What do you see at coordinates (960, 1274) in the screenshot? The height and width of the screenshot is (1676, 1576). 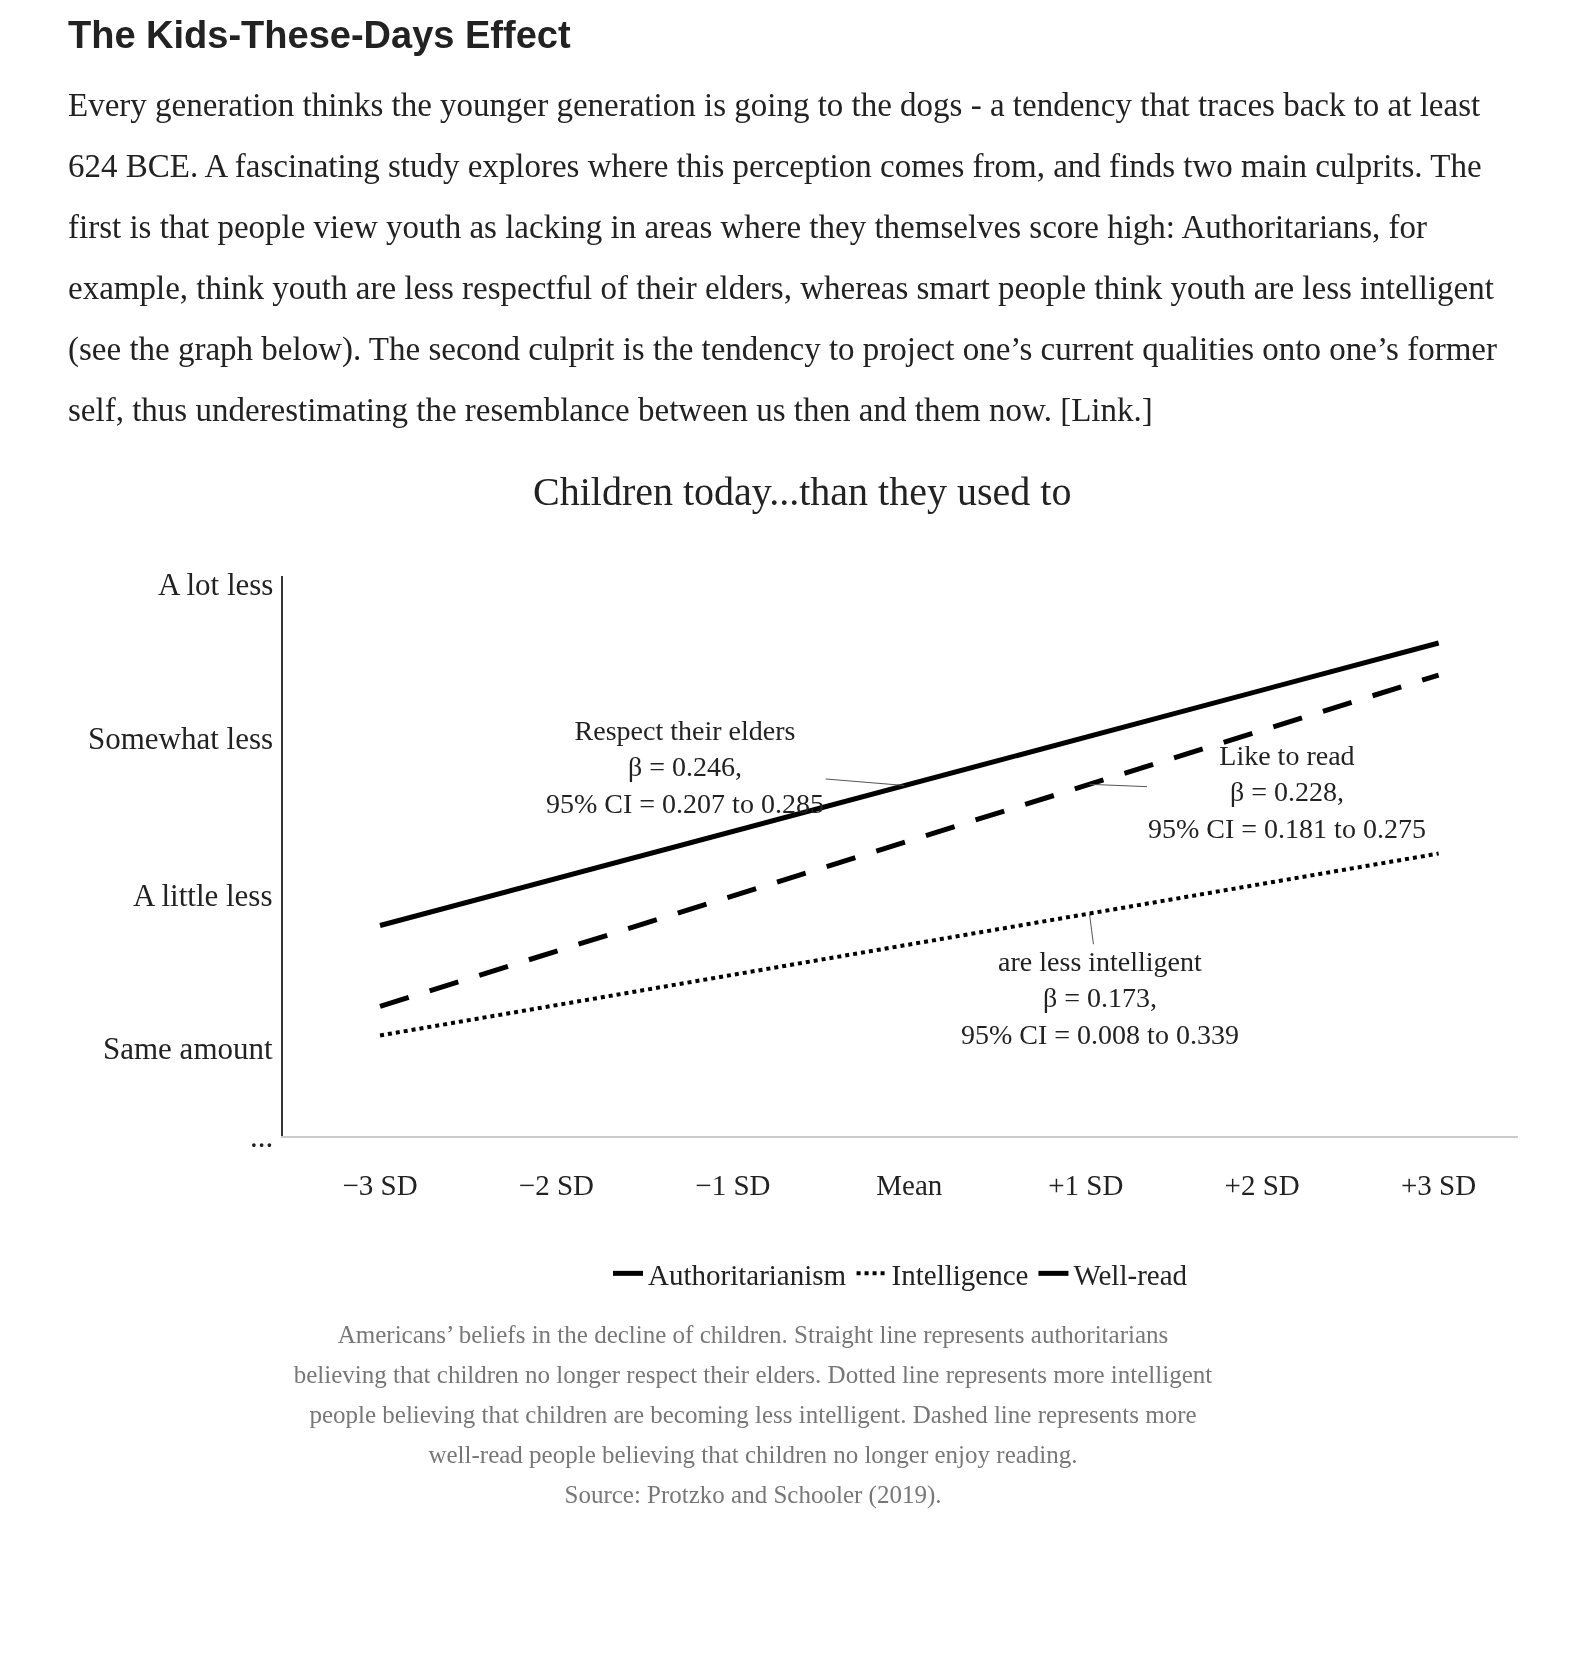 I see `legend-label: Intelligence` at bounding box center [960, 1274].